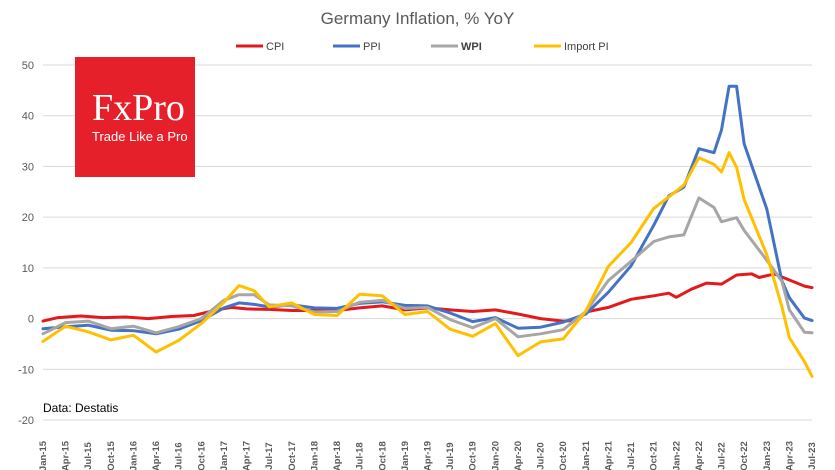 The image size is (835, 470). What do you see at coordinates (179, 455) in the screenshot?
I see `x-tick-label: Jul-16` at bounding box center [179, 455].